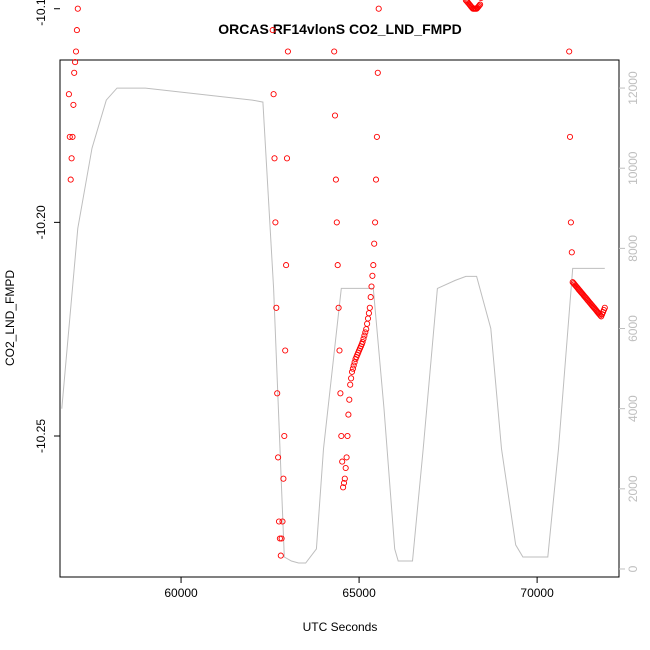 Image resolution: width=650 pixels, height=650 pixels. What do you see at coordinates (10, 318) in the screenshot?
I see `y-axis-label: CO2_LND_FMPD` at bounding box center [10, 318].